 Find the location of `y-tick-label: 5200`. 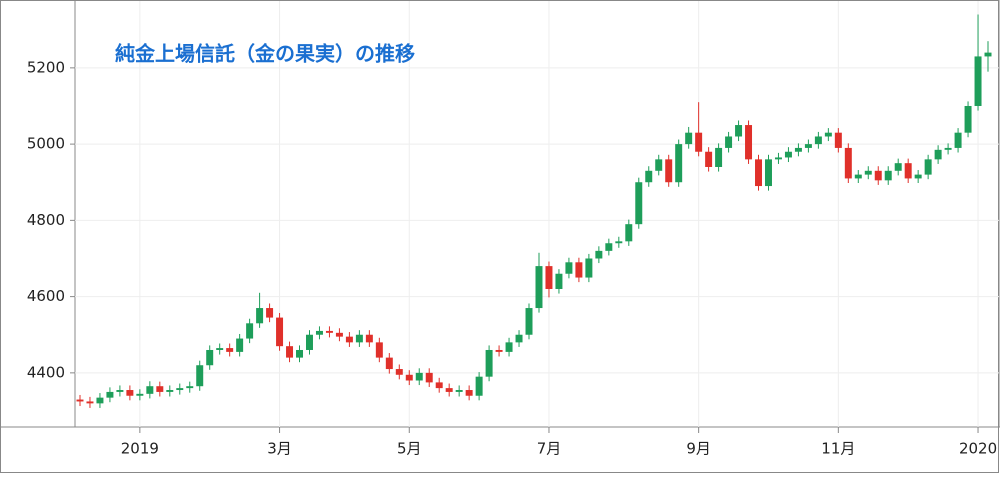

y-tick-label: 5200 is located at coordinates (46, 67).